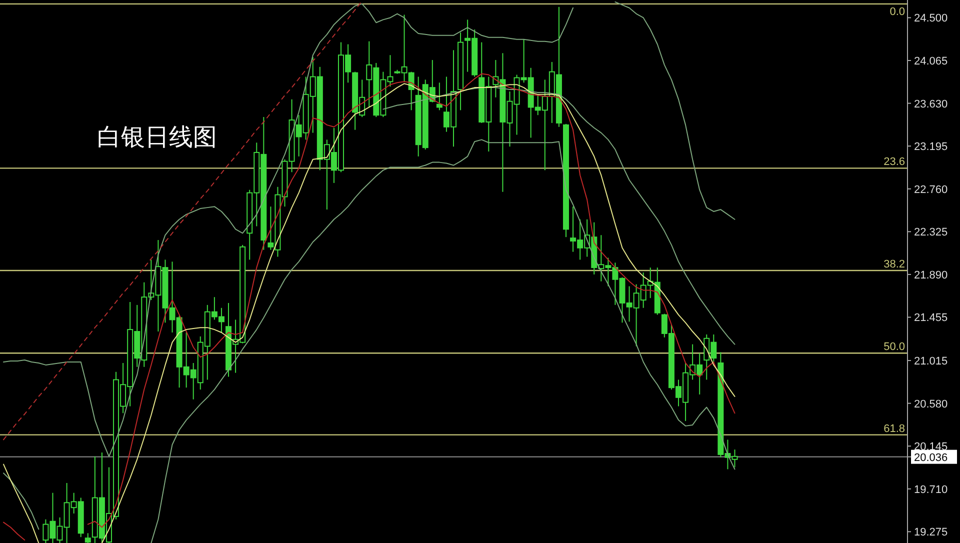 The width and height of the screenshot is (960, 543). Describe the element at coordinates (894, 264) in the screenshot. I see `annotation: 38.2` at that location.